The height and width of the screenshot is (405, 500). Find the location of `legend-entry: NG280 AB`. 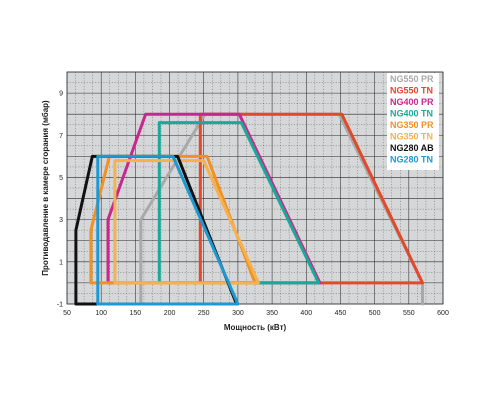

legend-entry: NG280 AB is located at coordinates (412, 148).